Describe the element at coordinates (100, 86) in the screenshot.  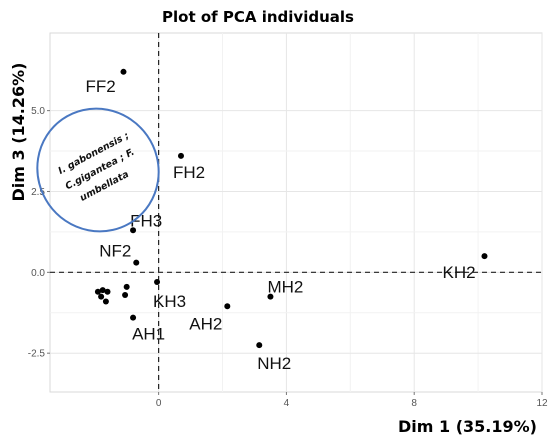
I see `point-label: FF2` at that location.